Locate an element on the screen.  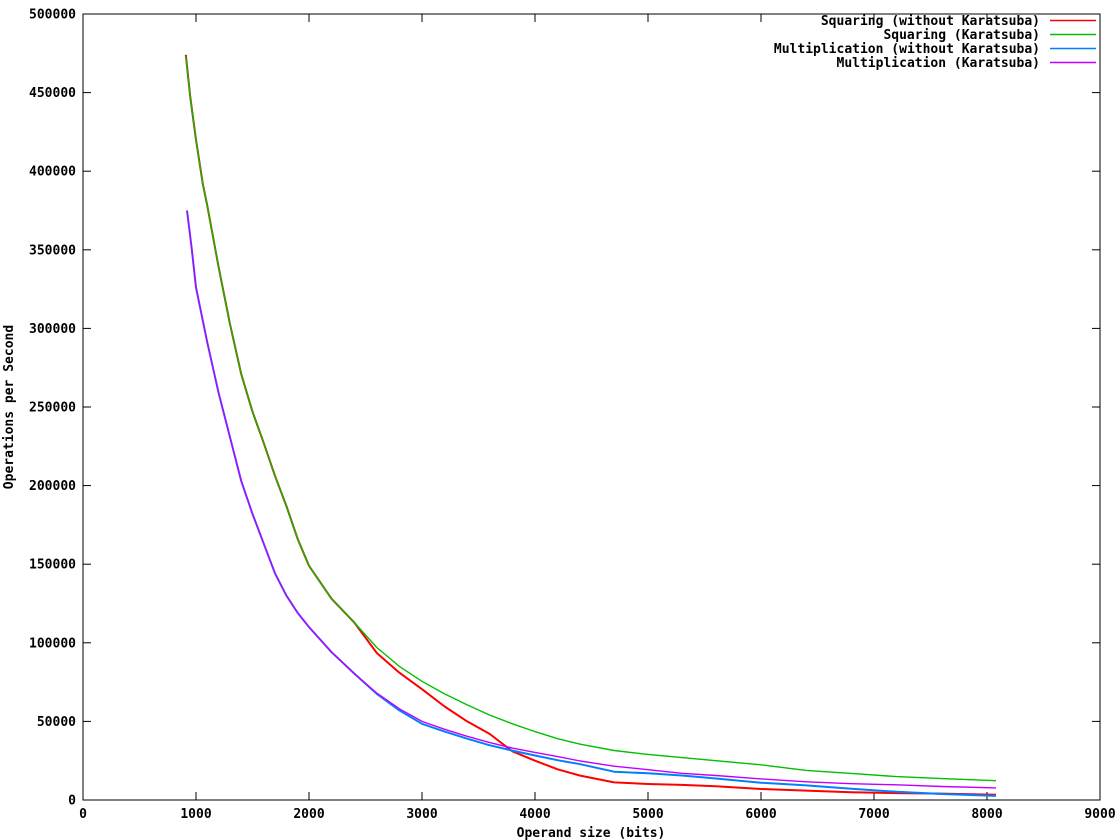
x-tick-label: 6000 is located at coordinates (760, 814).